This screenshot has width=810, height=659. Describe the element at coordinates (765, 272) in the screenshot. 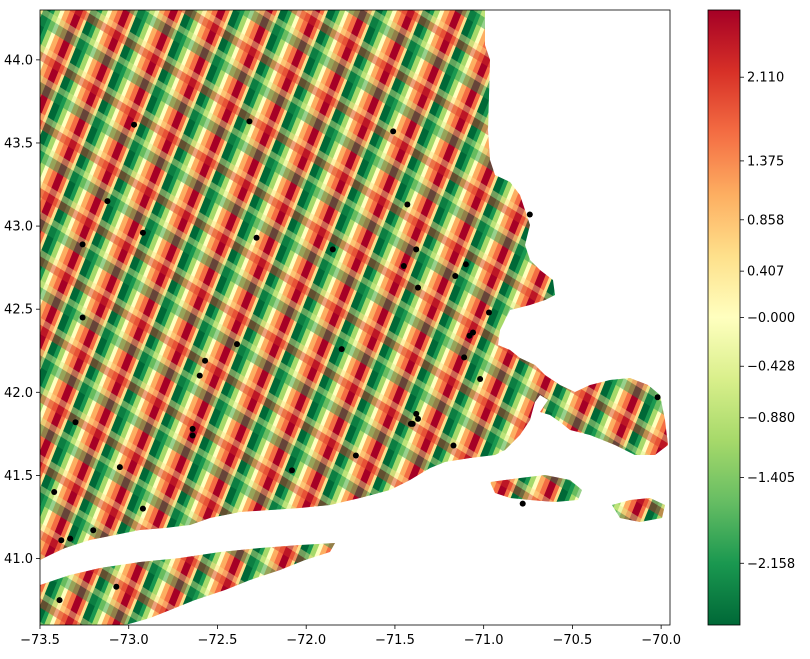

I see `colorbar-tick-label: 0.407` at that location.